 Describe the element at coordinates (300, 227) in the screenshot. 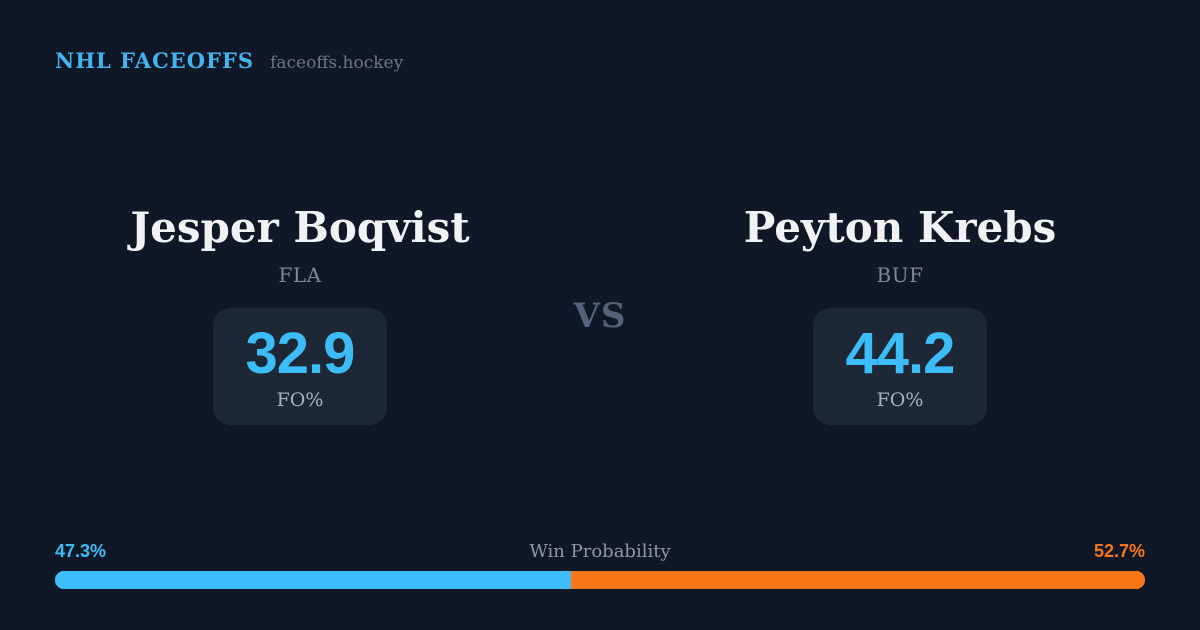

I see `player-left-name: Jesper Boqvist` at that location.